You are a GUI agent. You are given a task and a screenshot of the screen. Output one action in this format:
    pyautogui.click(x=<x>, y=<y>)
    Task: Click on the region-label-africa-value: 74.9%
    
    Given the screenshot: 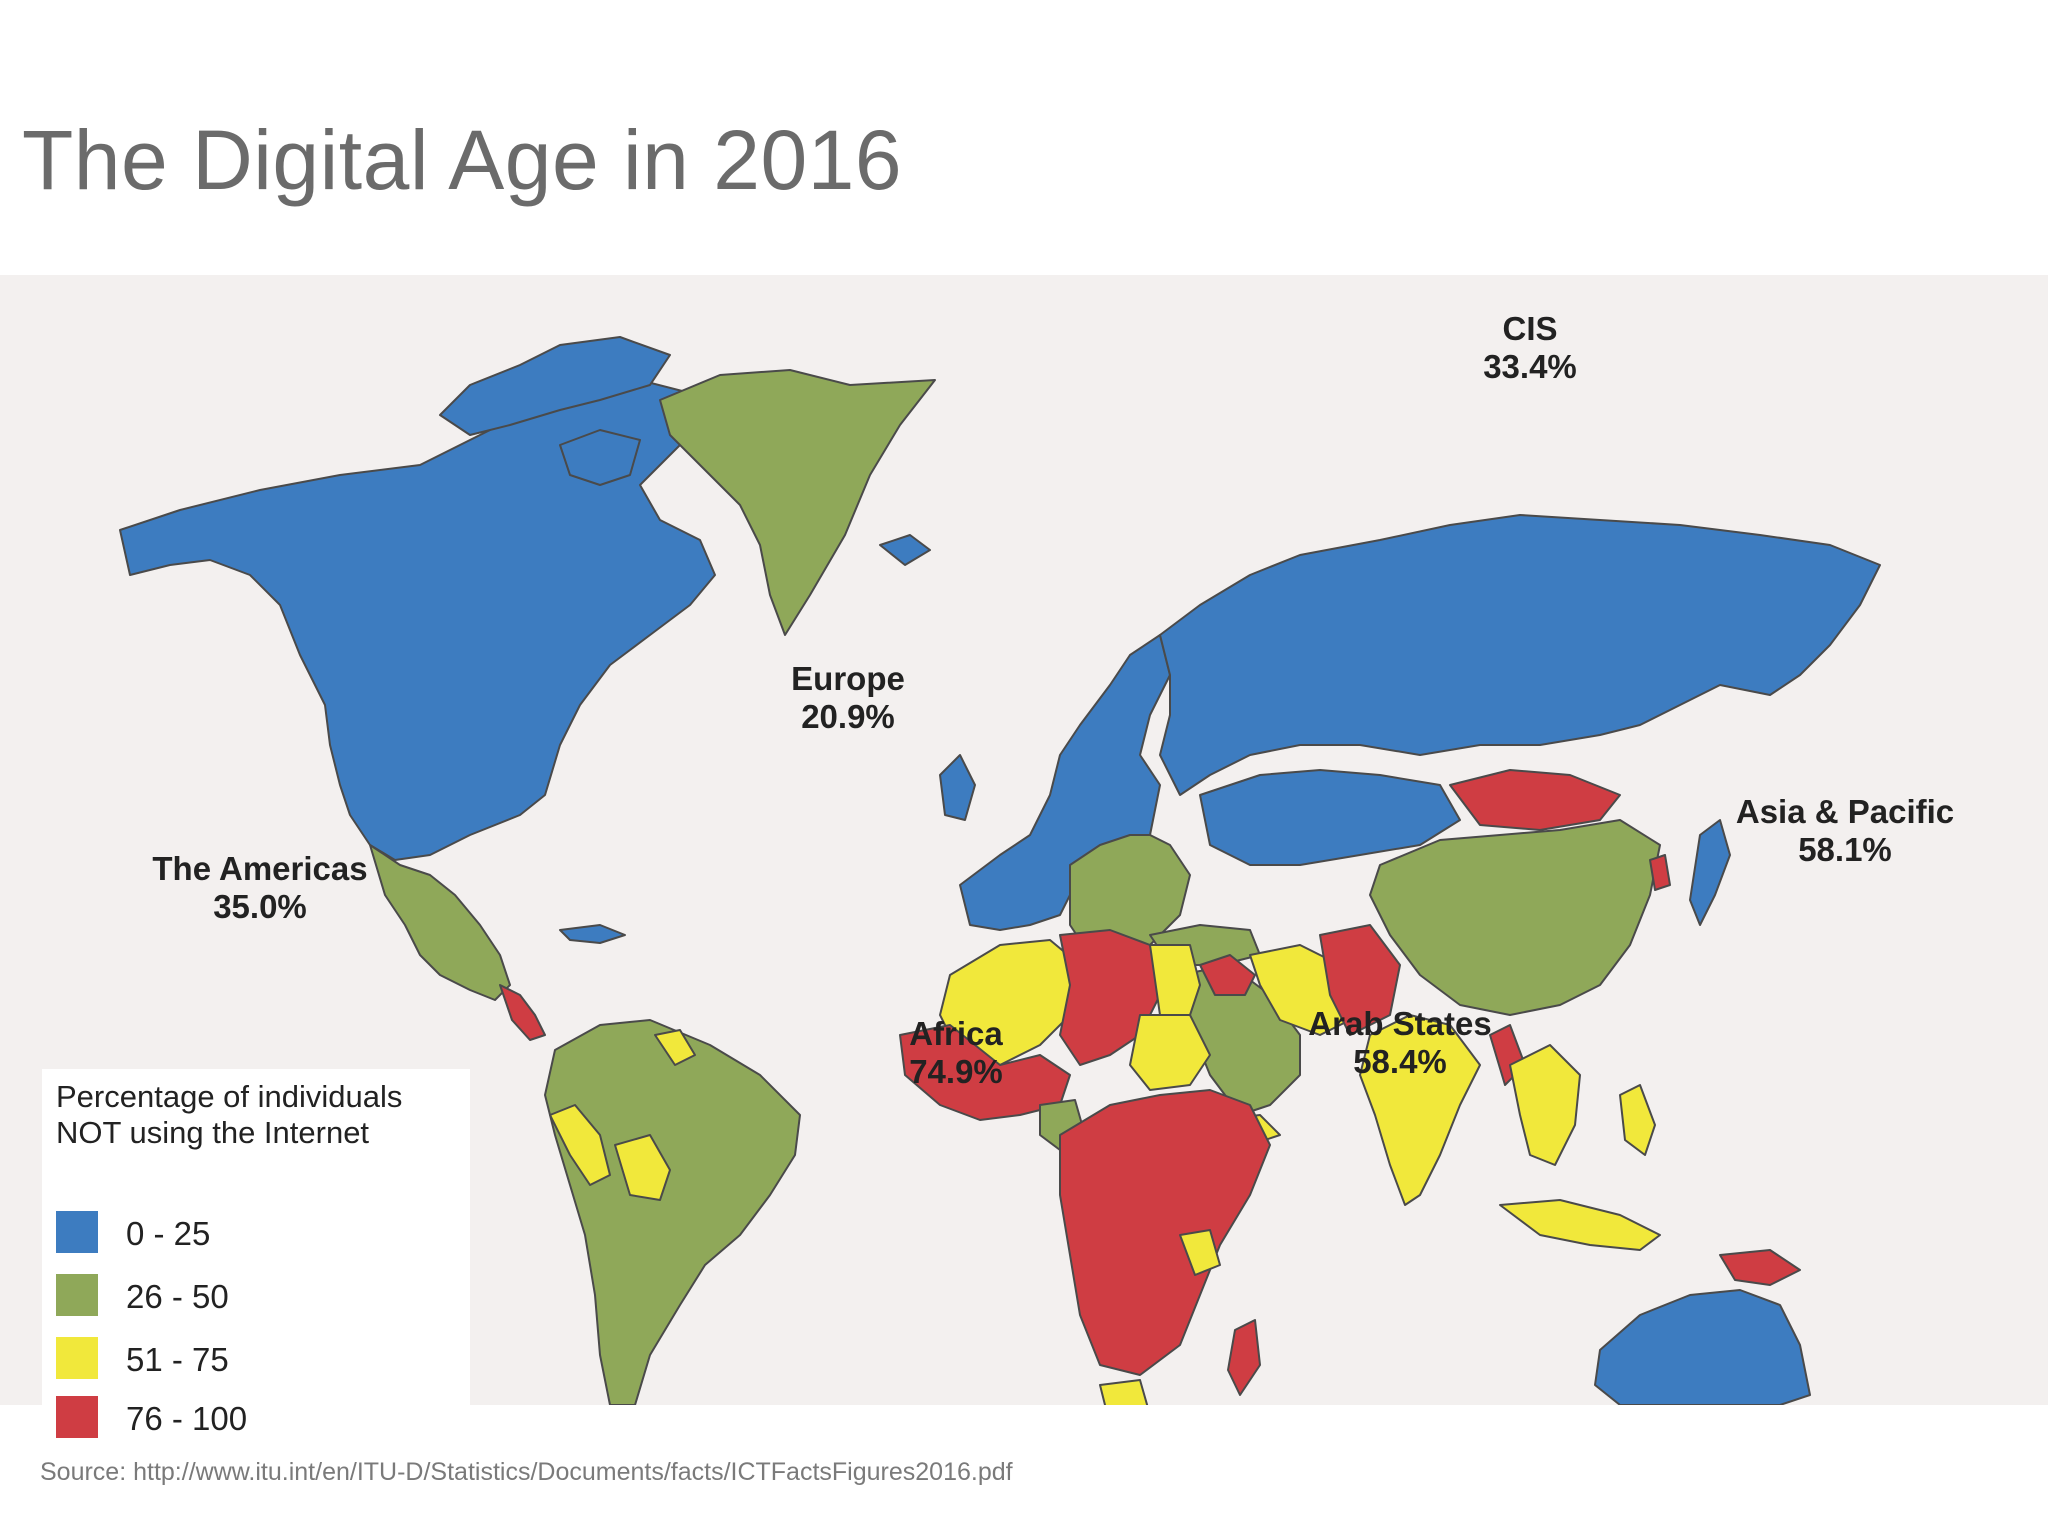 What is the action you would take?
    pyautogui.click(x=956, y=1071)
    